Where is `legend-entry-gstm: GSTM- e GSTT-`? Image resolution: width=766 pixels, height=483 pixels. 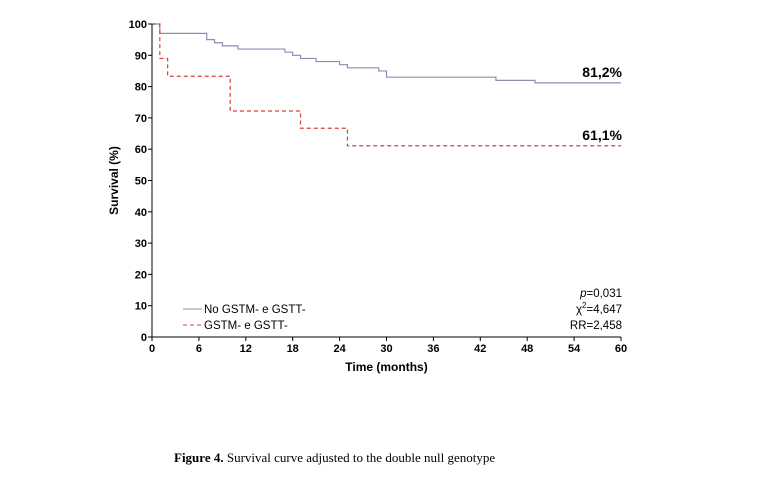 legend-entry-gstm: GSTM- e GSTT- is located at coordinates (246, 326).